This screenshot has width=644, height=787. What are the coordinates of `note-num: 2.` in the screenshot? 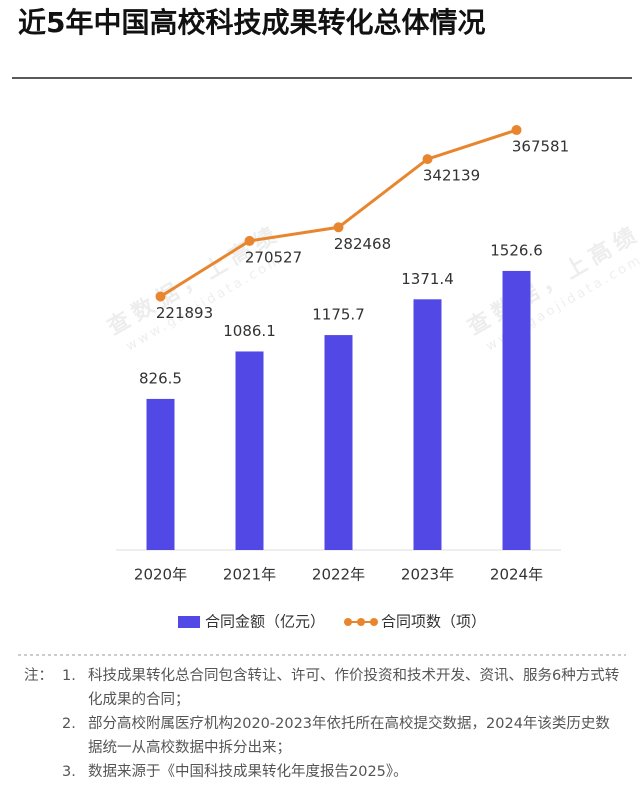 It's located at (69, 724).